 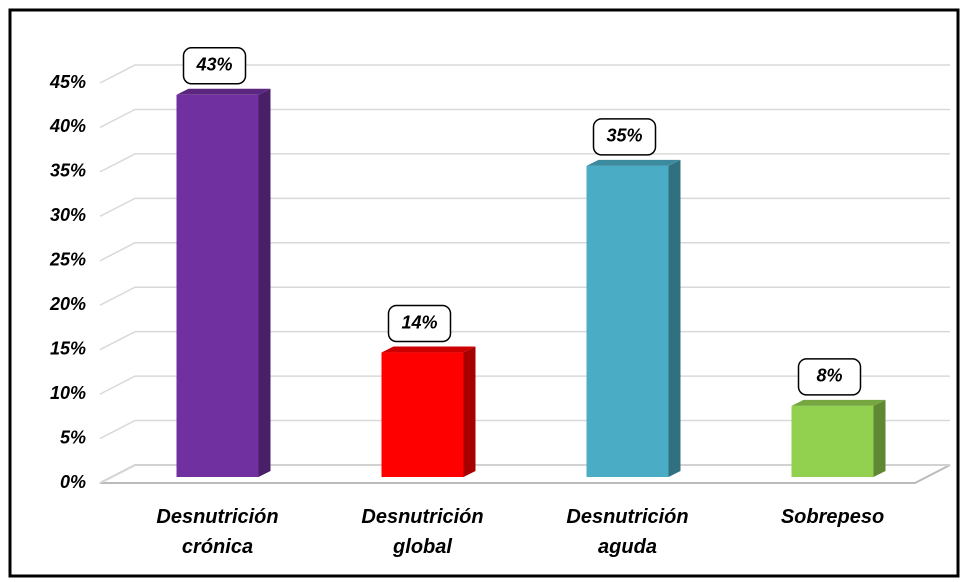 I want to click on y-tick-label: 5%, so click(x=73, y=437).